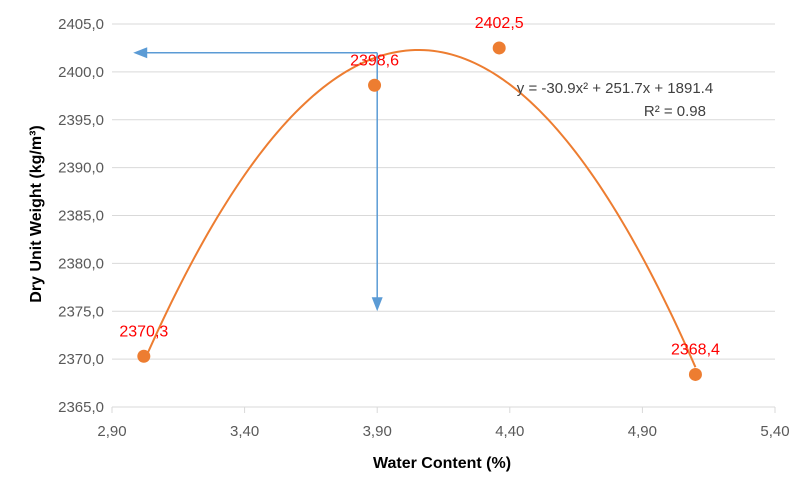 Image resolution: width=795 pixels, height=477 pixels. What do you see at coordinates (81, 359) in the screenshot?
I see `y-tick-label: 2370,0` at bounding box center [81, 359].